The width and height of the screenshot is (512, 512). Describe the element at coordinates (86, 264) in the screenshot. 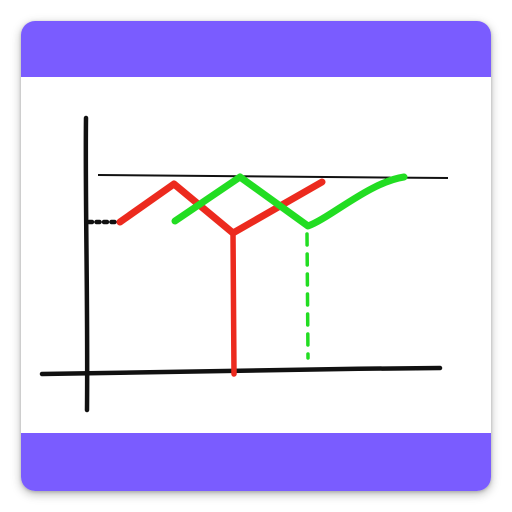

I see `y-axis-line` at that location.